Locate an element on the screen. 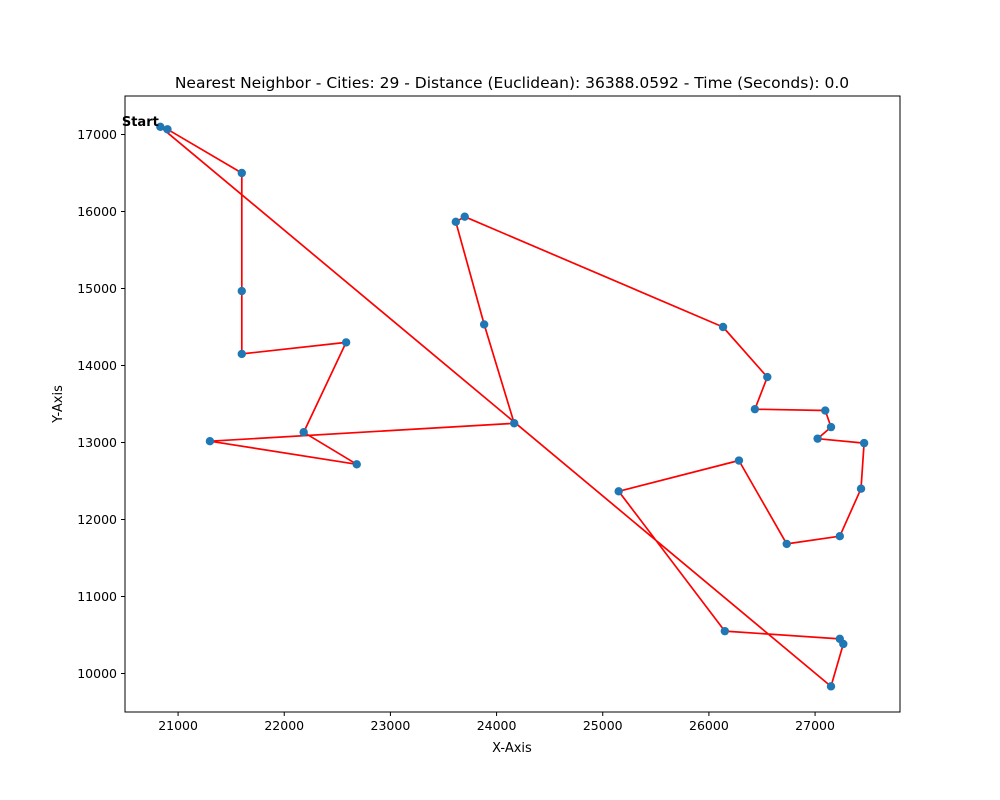 The height and width of the screenshot is (800, 1000). x-tick-label: 23000 is located at coordinates (391, 725).